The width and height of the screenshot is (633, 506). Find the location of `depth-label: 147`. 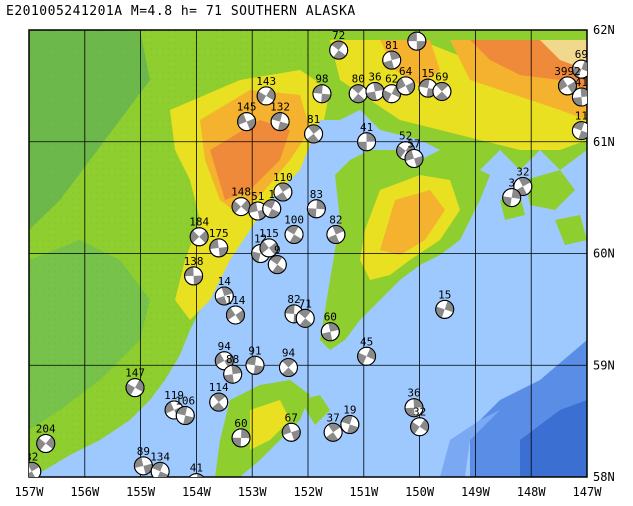

depth-label: 147 is located at coordinates (135, 373).